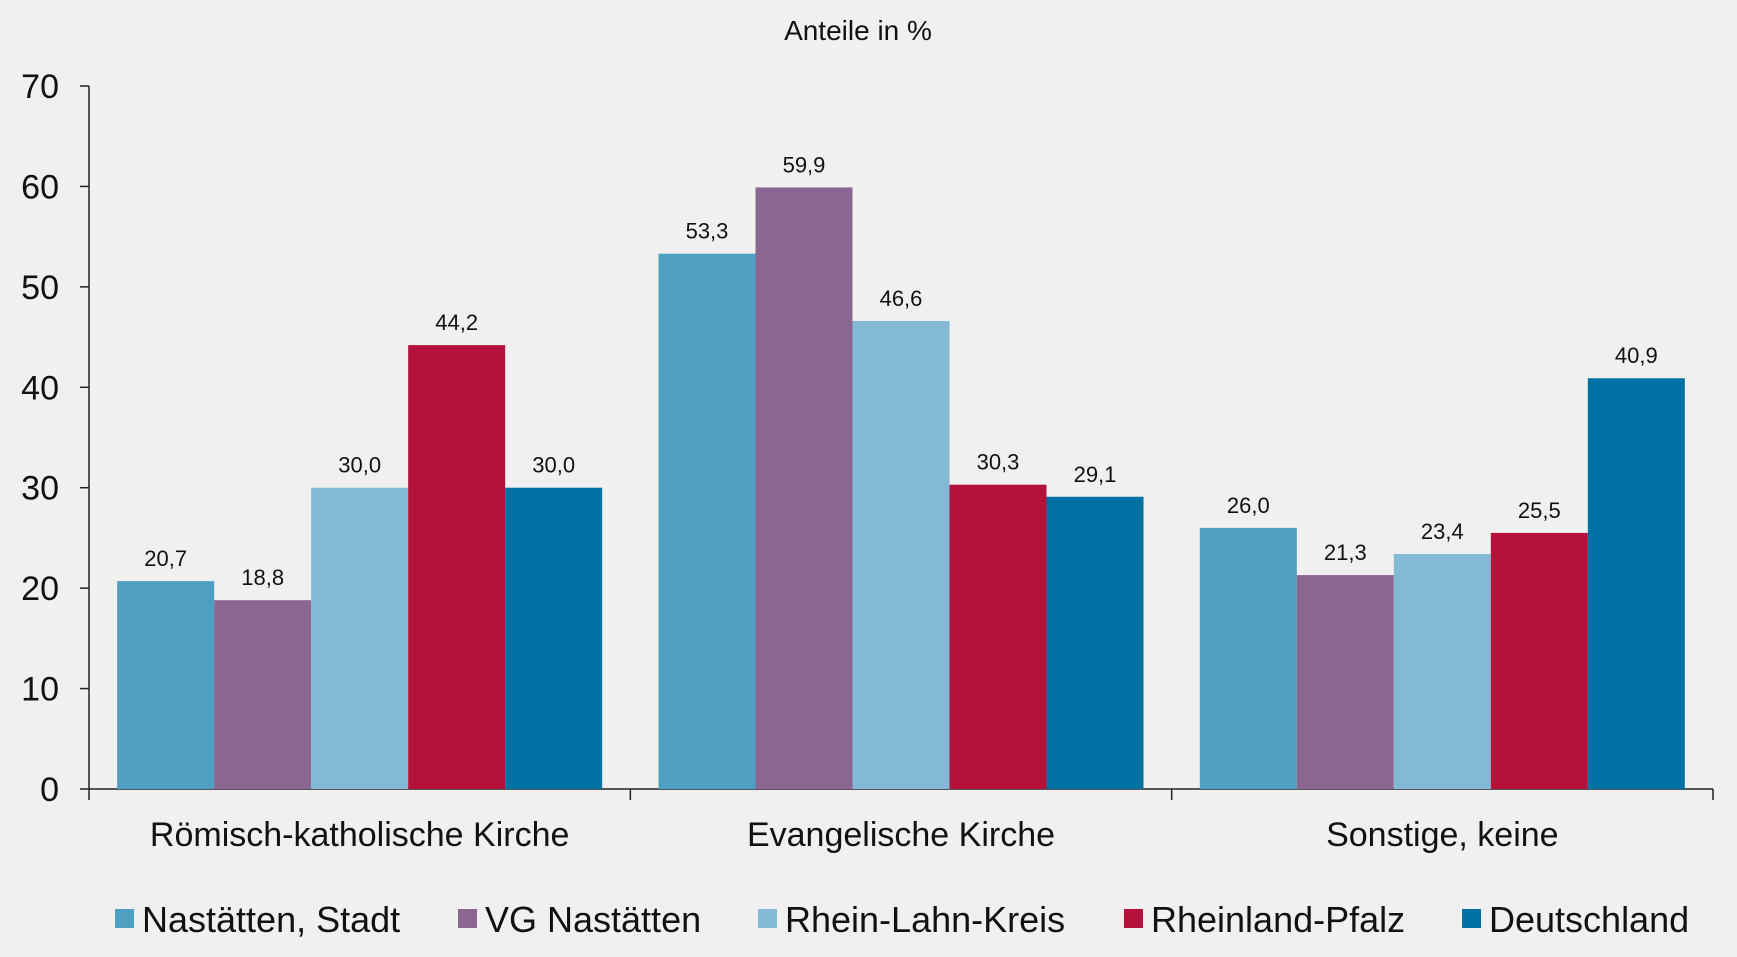 Image resolution: width=1737 pixels, height=957 pixels. Describe the element at coordinates (901, 298) in the screenshot. I see `data-label: 46,6` at that location.